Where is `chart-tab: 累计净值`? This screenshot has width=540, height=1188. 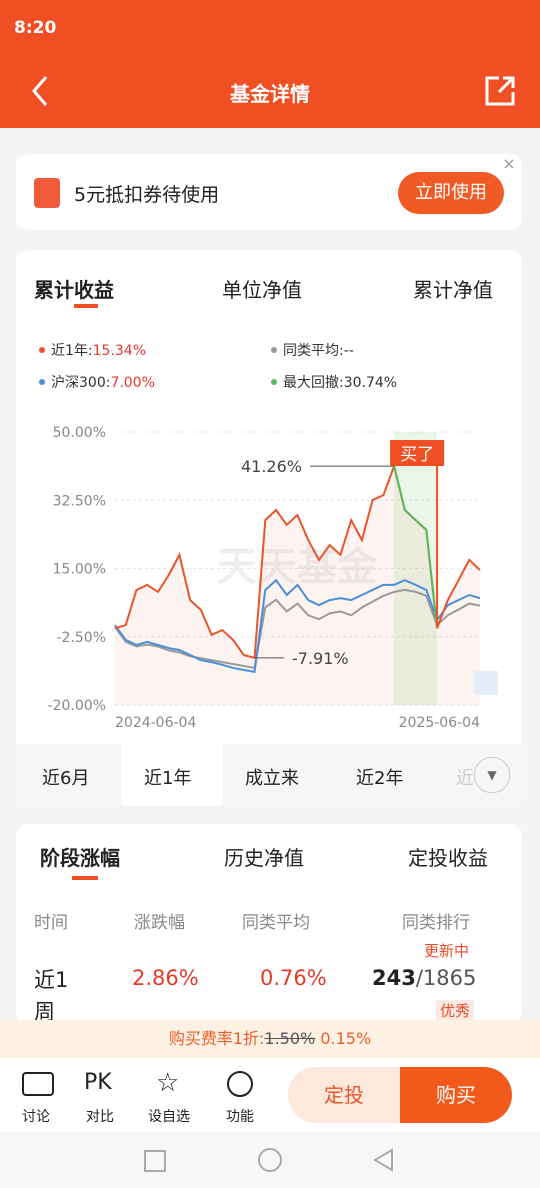 chart-tab: 累计净值 is located at coordinates (453, 290).